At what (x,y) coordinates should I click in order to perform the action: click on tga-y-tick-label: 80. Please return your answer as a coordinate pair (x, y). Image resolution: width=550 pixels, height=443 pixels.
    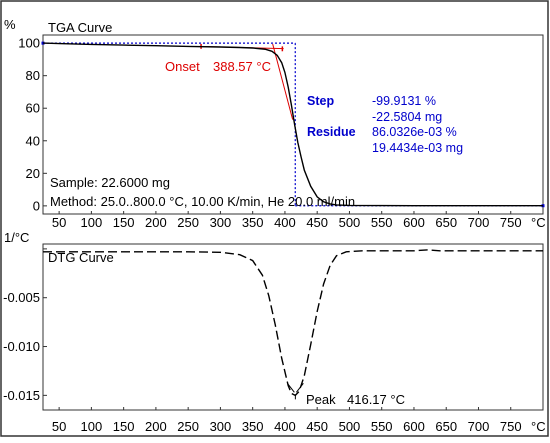
    Looking at the image, I should click on (33, 75).